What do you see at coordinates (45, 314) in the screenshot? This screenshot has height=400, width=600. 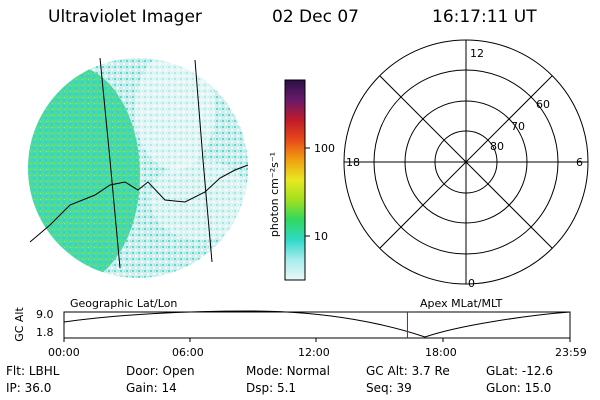 I see `track-y-tick-9: 9.0` at bounding box center [45, 314].